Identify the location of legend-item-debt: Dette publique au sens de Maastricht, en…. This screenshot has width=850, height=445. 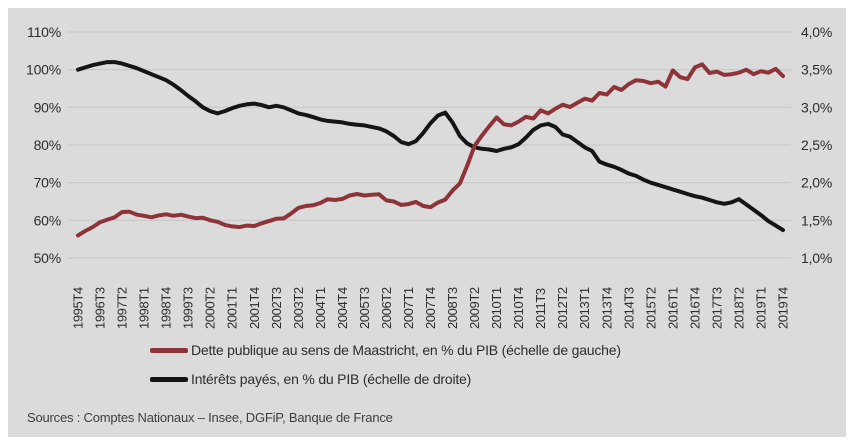
(385, 350).